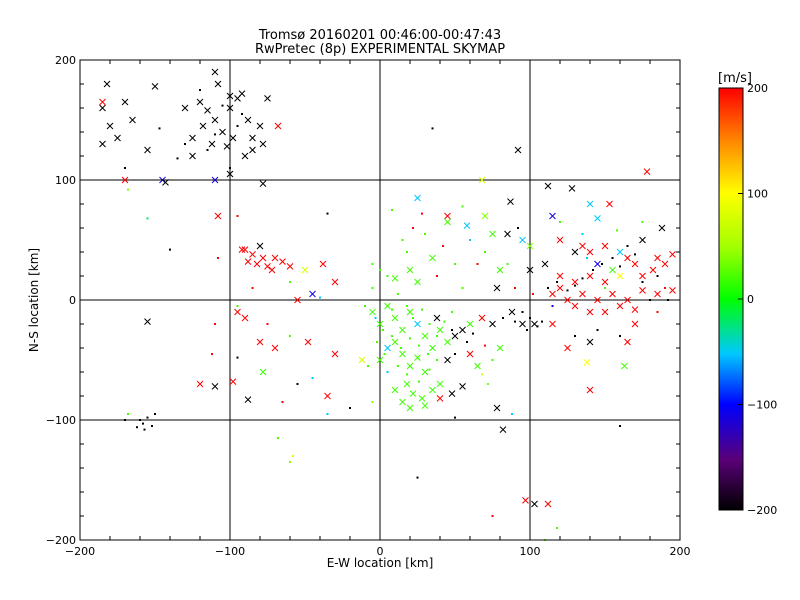 The width and height of the screenshot is (800, 600). I want to click on x-tick-label: 0, so click(380, 551).